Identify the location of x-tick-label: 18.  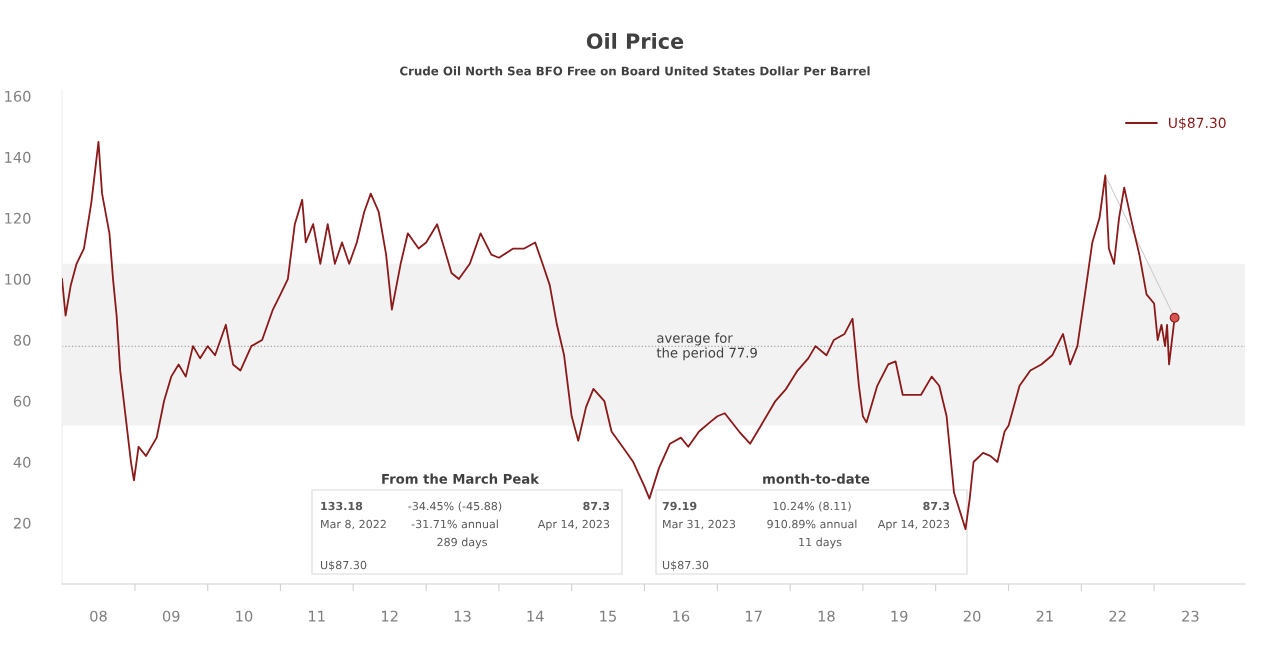
(826, 616).